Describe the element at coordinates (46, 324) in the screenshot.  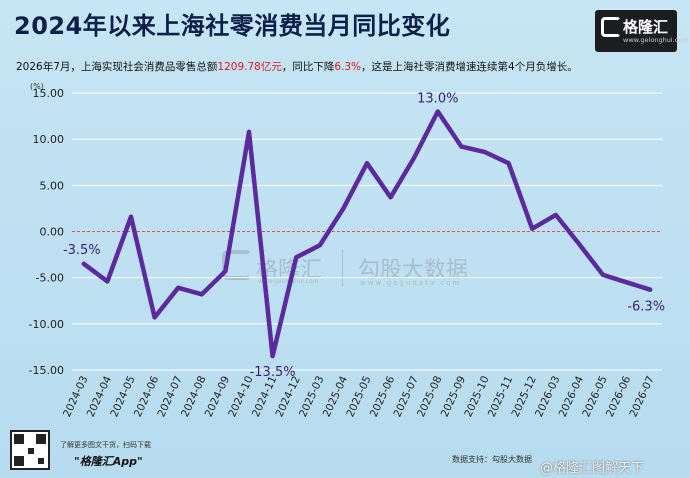
I see `y-tick-label: -10.00` at that location.